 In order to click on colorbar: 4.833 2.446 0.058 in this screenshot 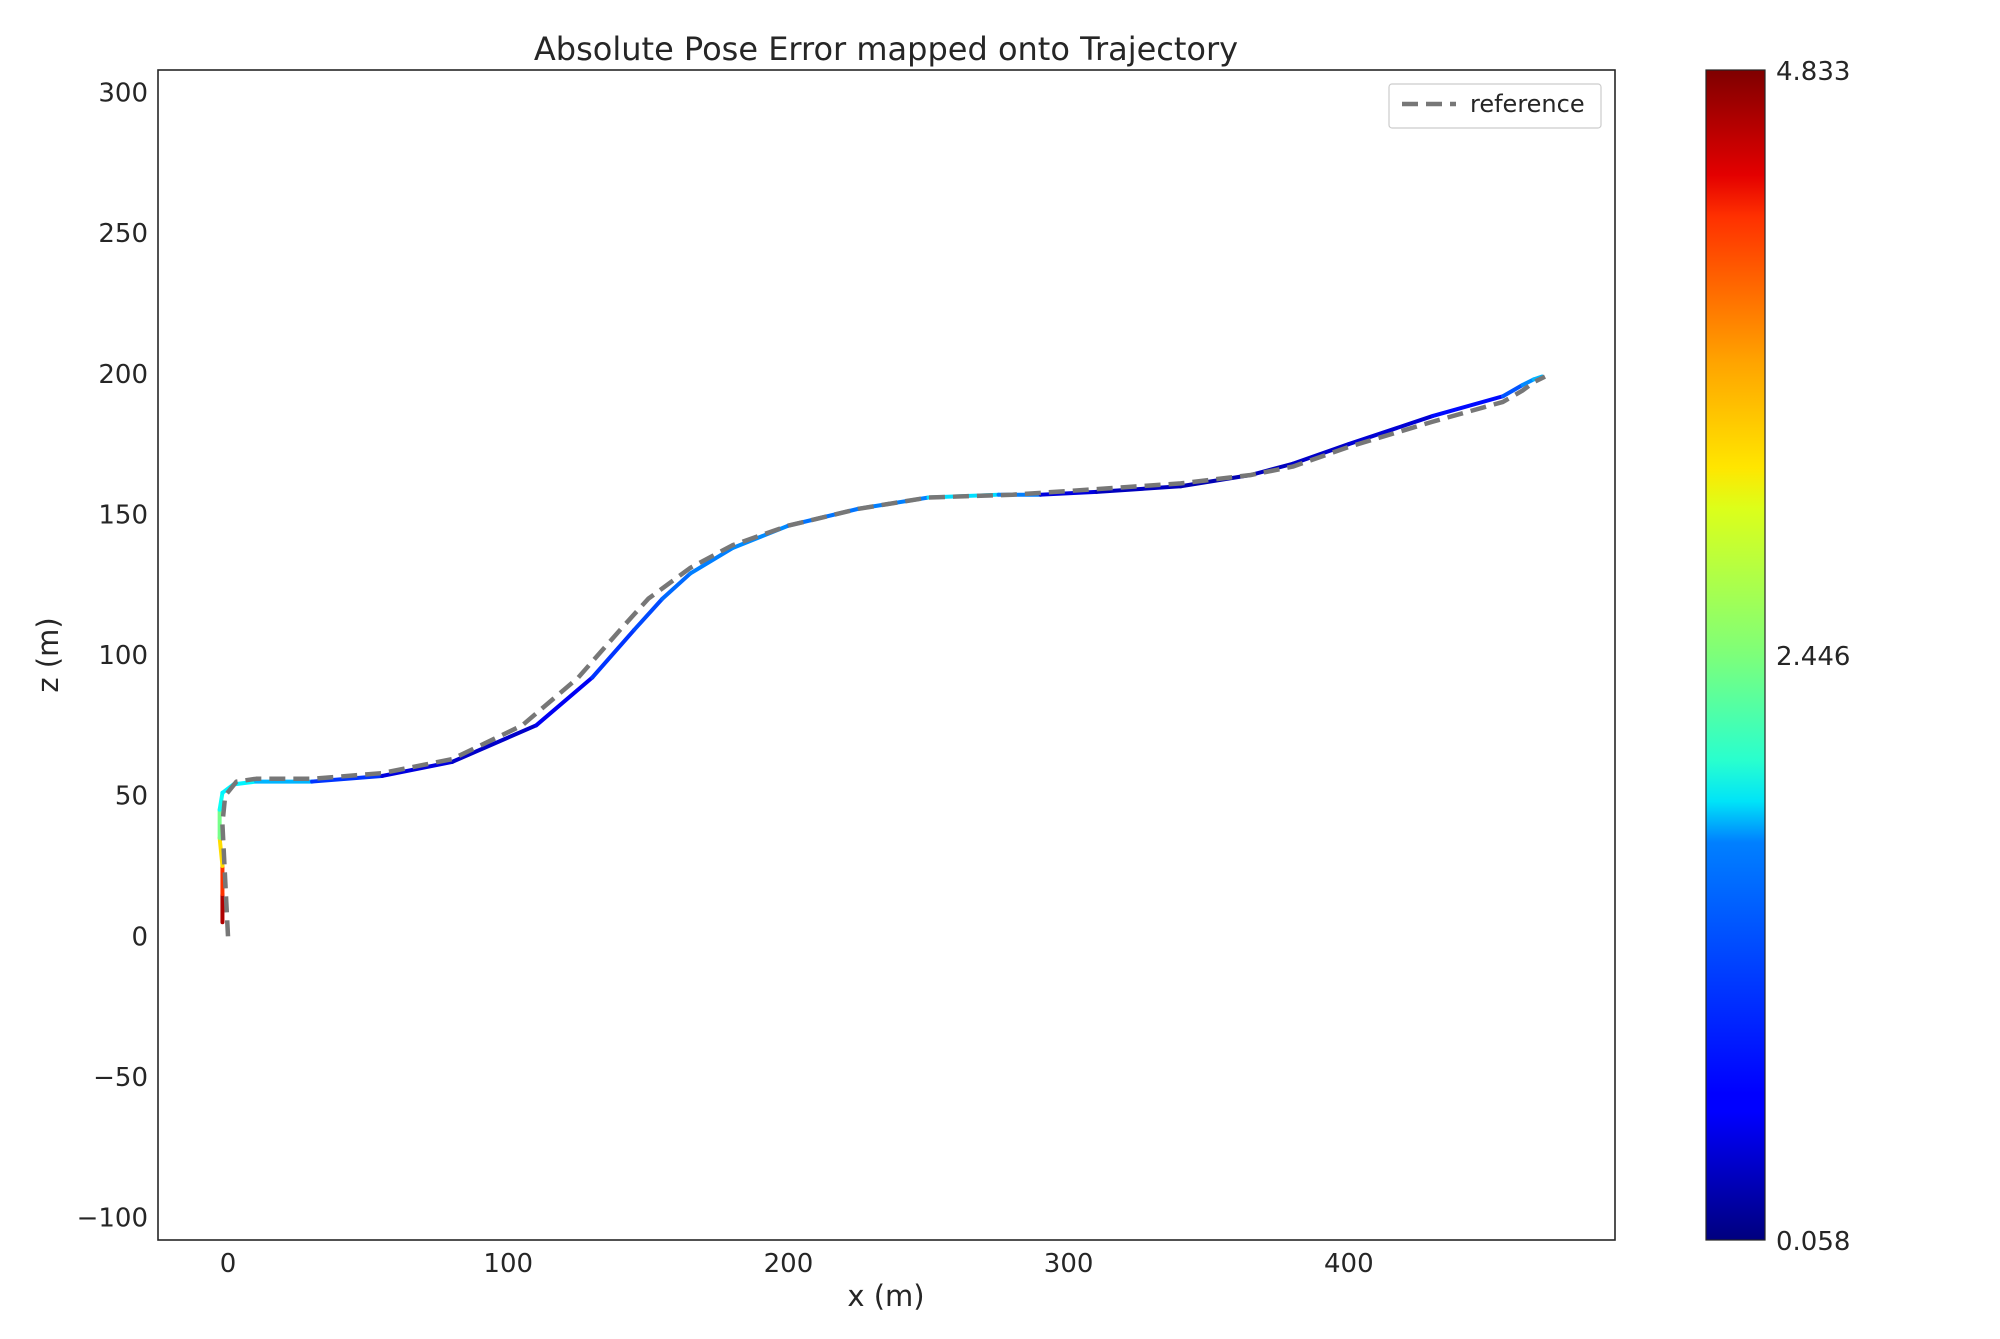, I will do `click(1777, 657)`.